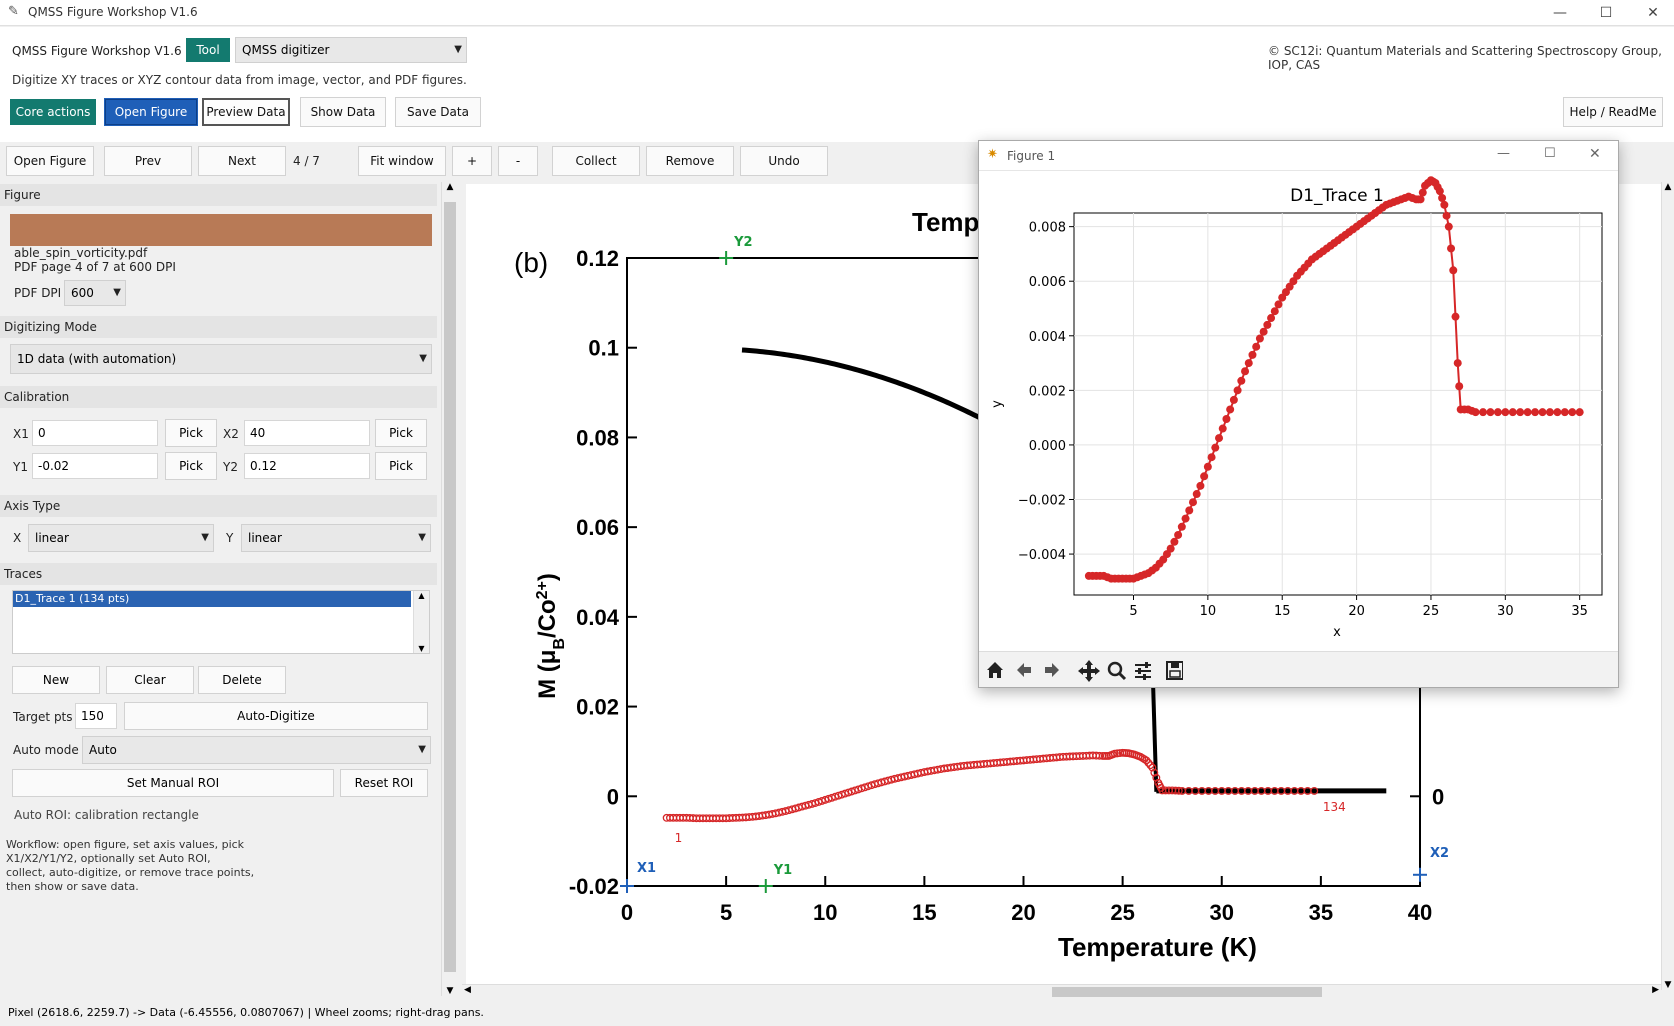 Image resolution: width=1674 pixels, height=1026 pixels. Describe the element at coordinates (307, 466) in the screenshot. I see `y2-field: 0.12` at that location.